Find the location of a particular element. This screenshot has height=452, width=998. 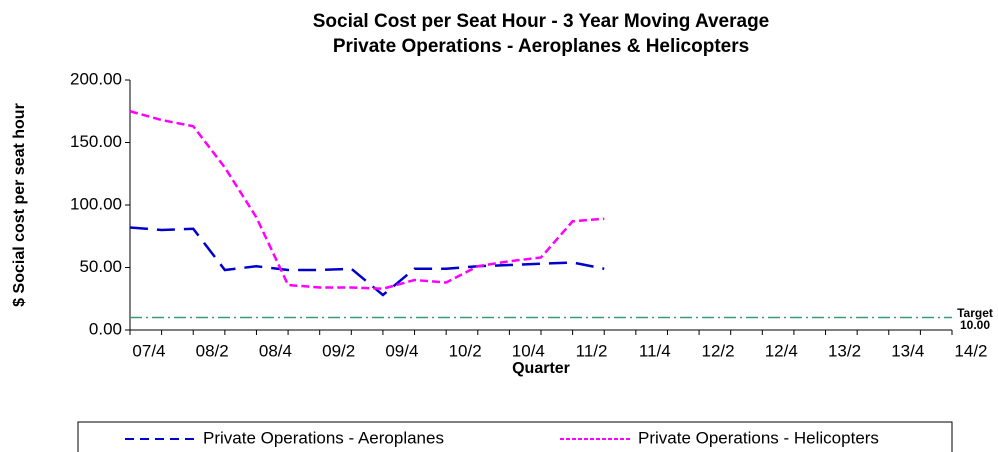

legend-label: Private Operations - Helicopters is located at coordinates (758, 437).